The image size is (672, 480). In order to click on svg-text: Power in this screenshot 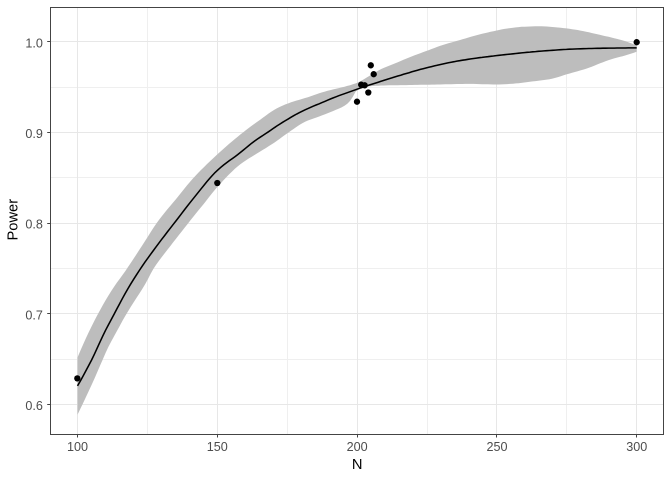, I will do `click(13, 220)`.